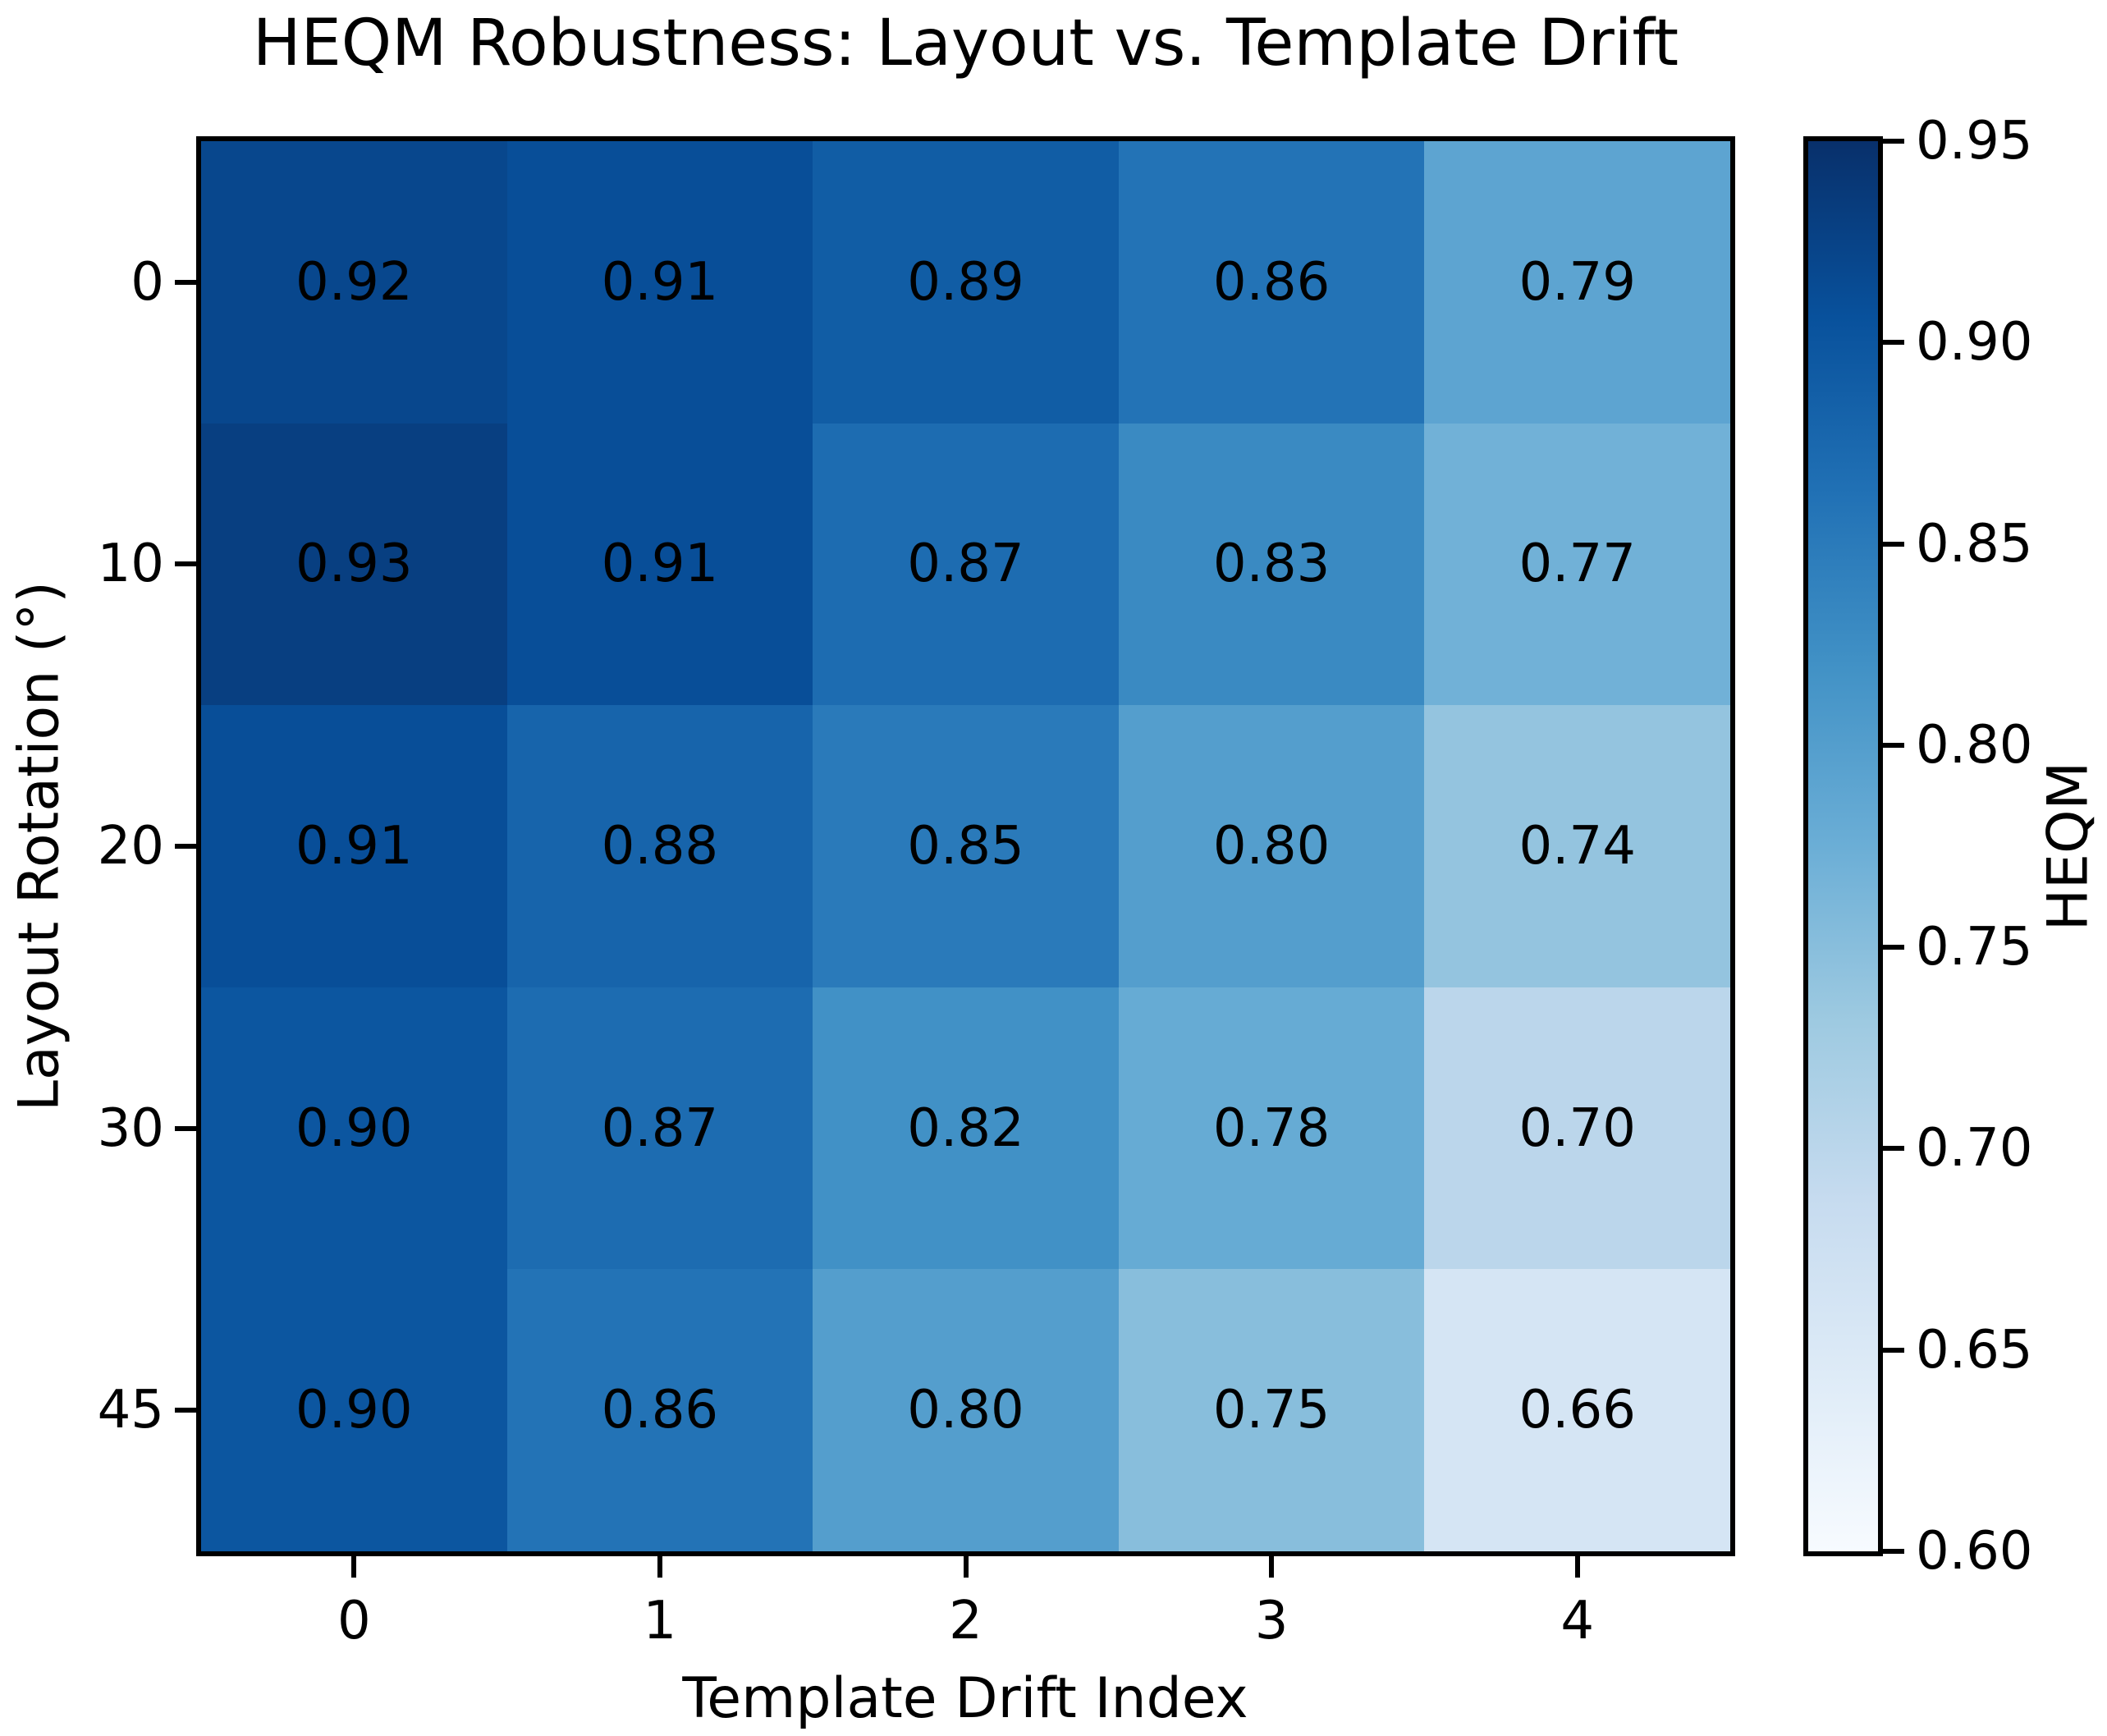 Image resolution: width=2107 pixels, height=1736 pixels. I want to click on colorbar-tick-label-5: 0.70, so click(1975, 1148).